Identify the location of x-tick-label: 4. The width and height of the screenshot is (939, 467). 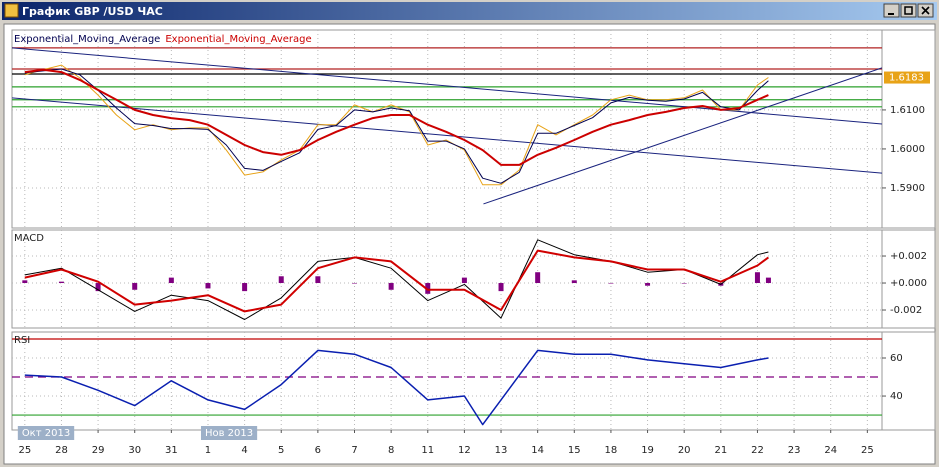
(244, 450).